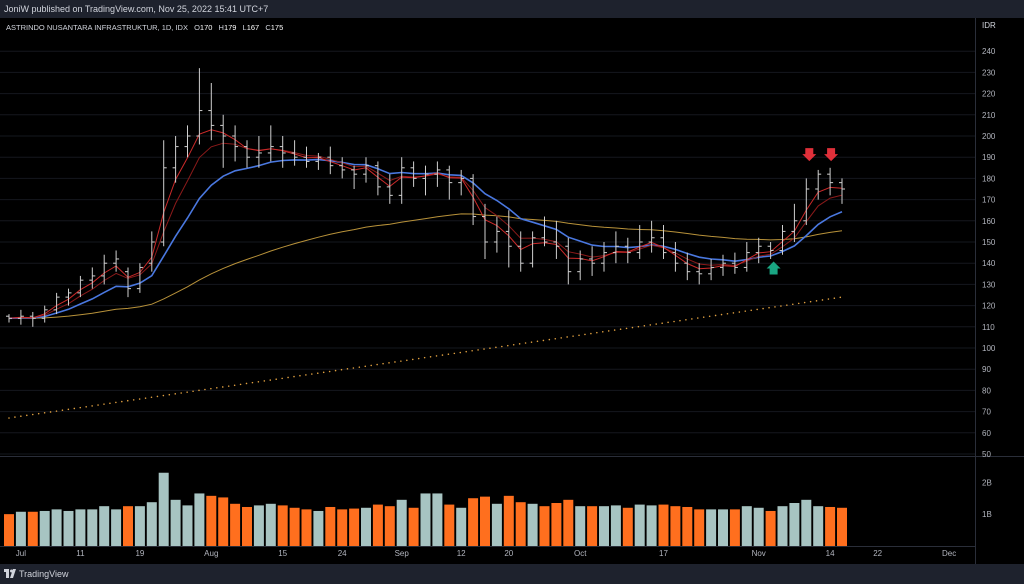 This screenshot has height=584, width=1024. What do you see at coordinates (773, 268) in the screenshot?
I see `buy-arrow-icon` at bounding box center [773, 268].